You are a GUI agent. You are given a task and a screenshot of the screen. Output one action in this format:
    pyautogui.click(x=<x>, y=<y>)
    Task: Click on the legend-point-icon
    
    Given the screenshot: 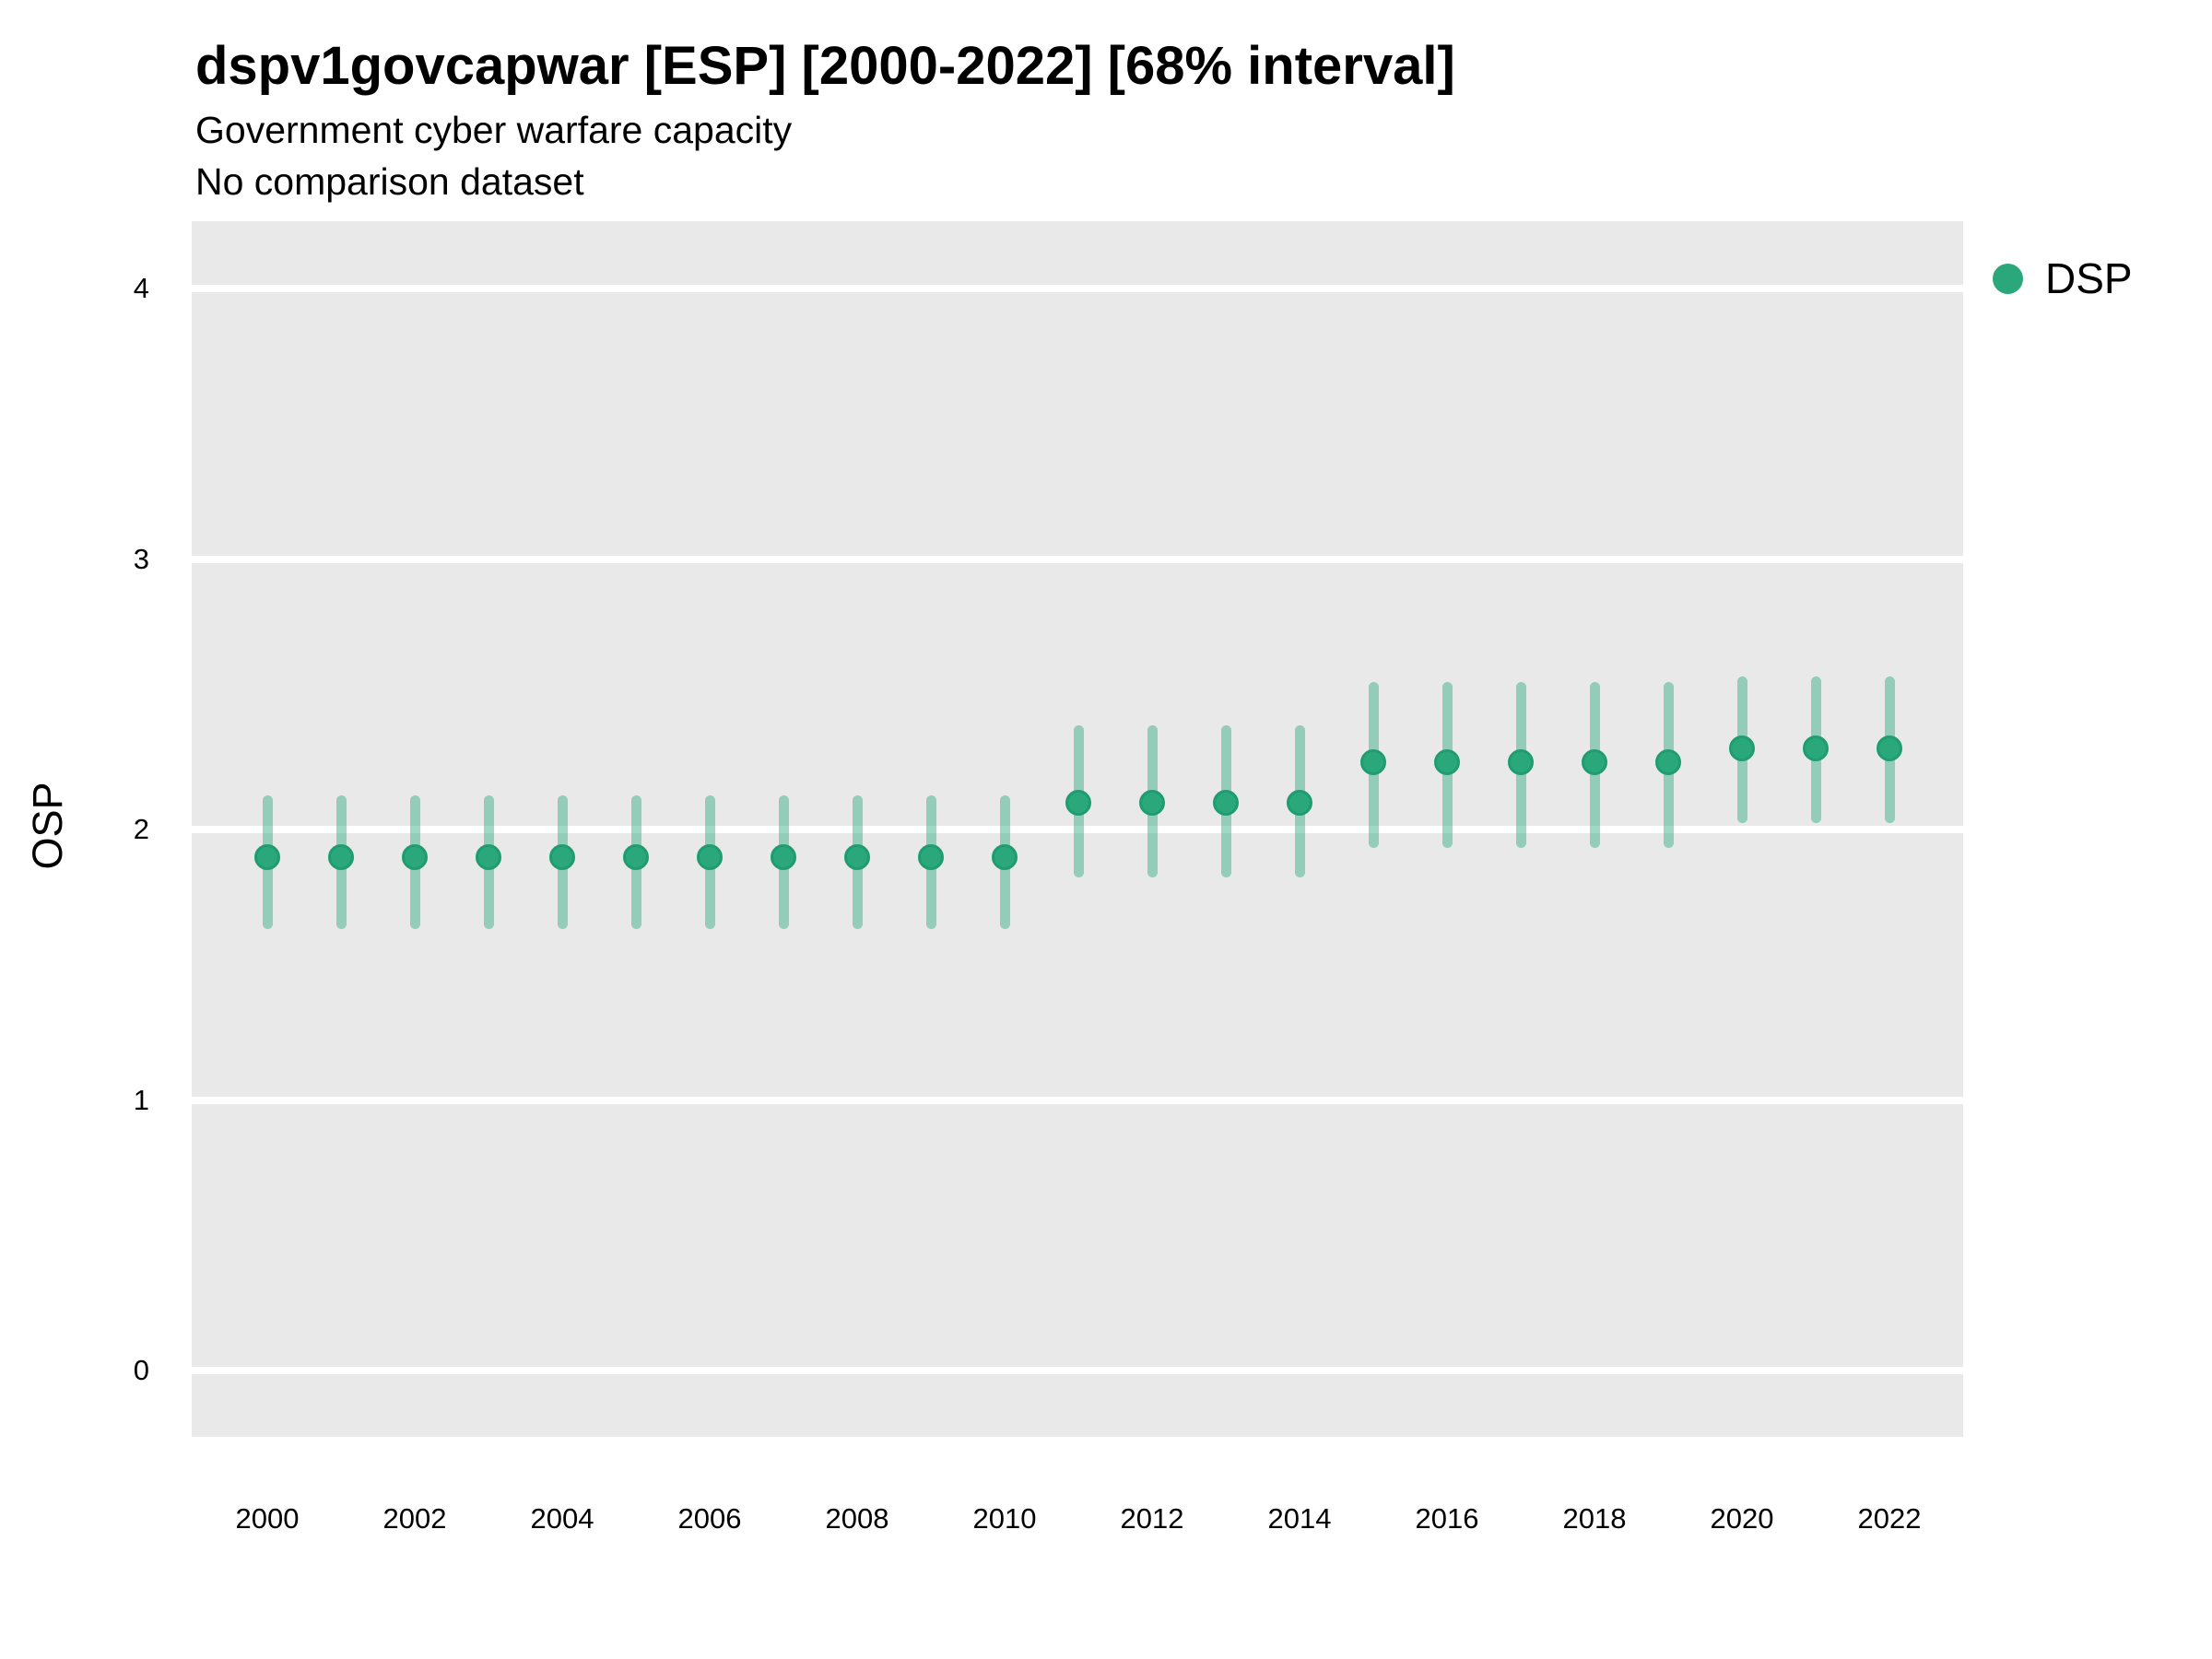 What is the action you would take?
    pyautogui.click(x=2008, y=278)
    